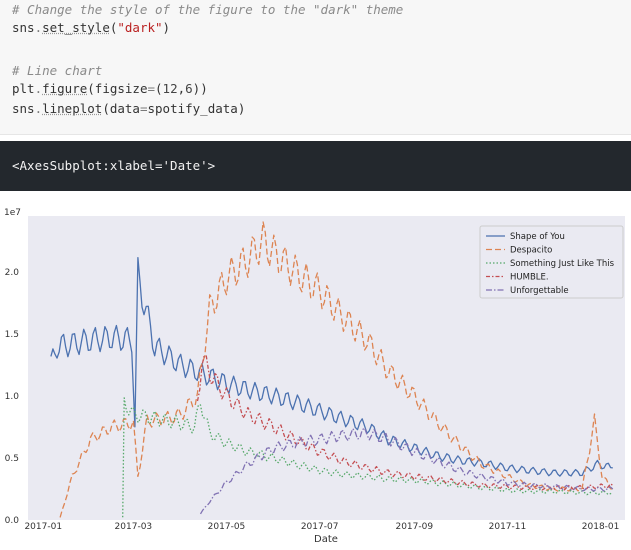 The height and width of the screenshot is (550, 631). What do you see at coordinates (12, 459) in the screenshot?
I see `y-tick-label: 0.5` at bounding box center [12, 459].